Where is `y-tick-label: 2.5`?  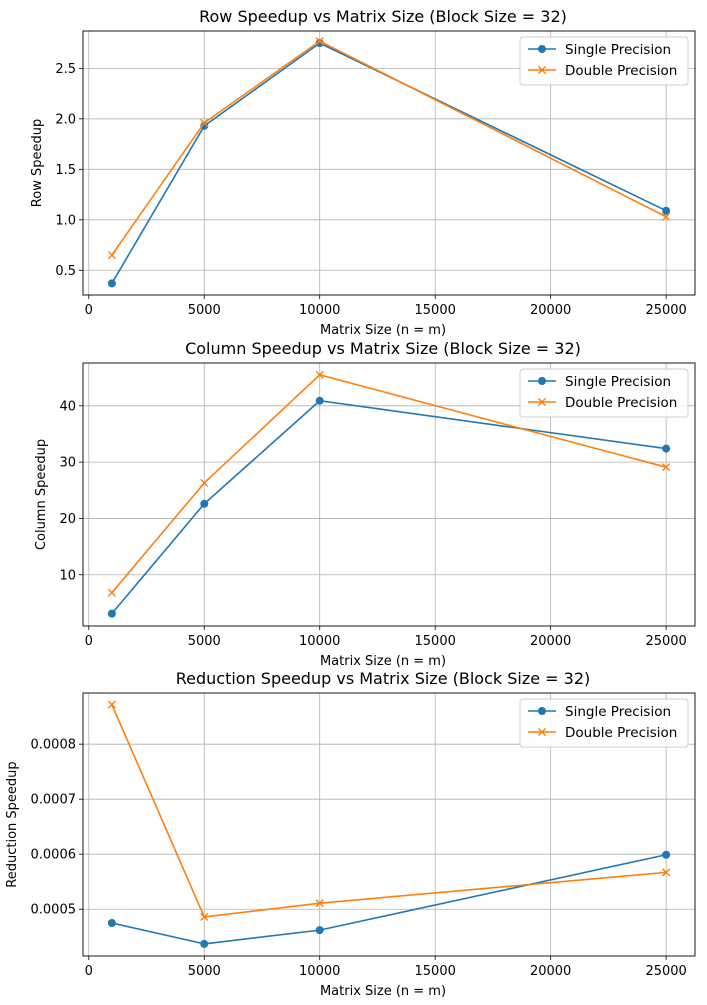 y-tick-label: 2.5 is located at coordinates (65, 69).